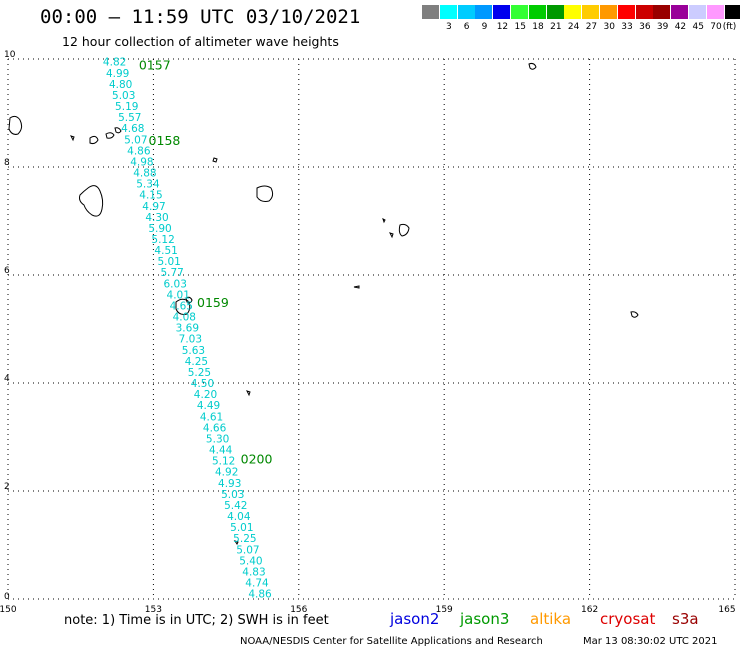 This screenshot has height=650, width=740. I want to click on colorbar-label: 42, so click(680, 27).